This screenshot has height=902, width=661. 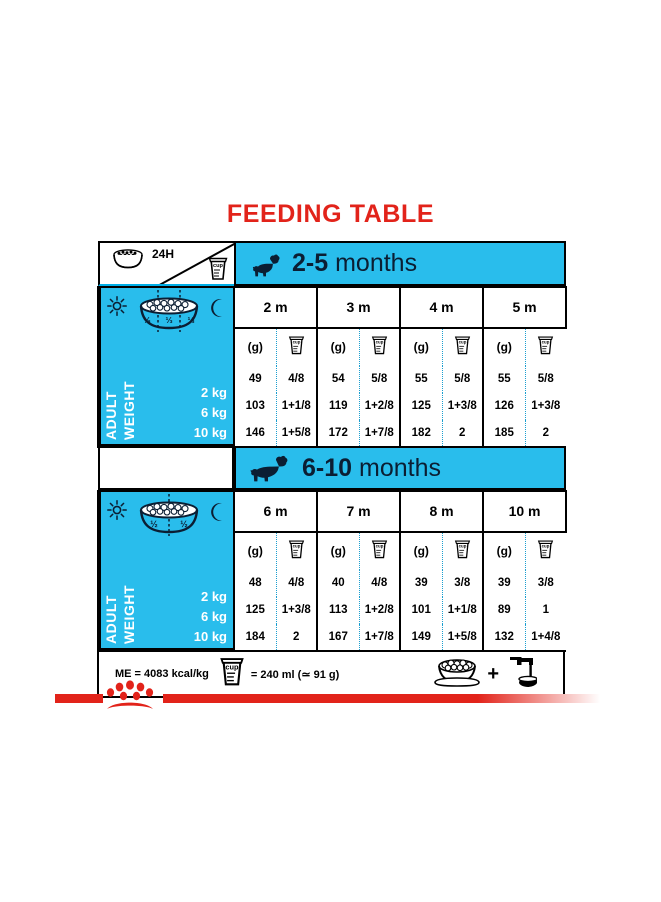 I want to click on page-title: FEEDING TABLE, so click(x=330, y=214).